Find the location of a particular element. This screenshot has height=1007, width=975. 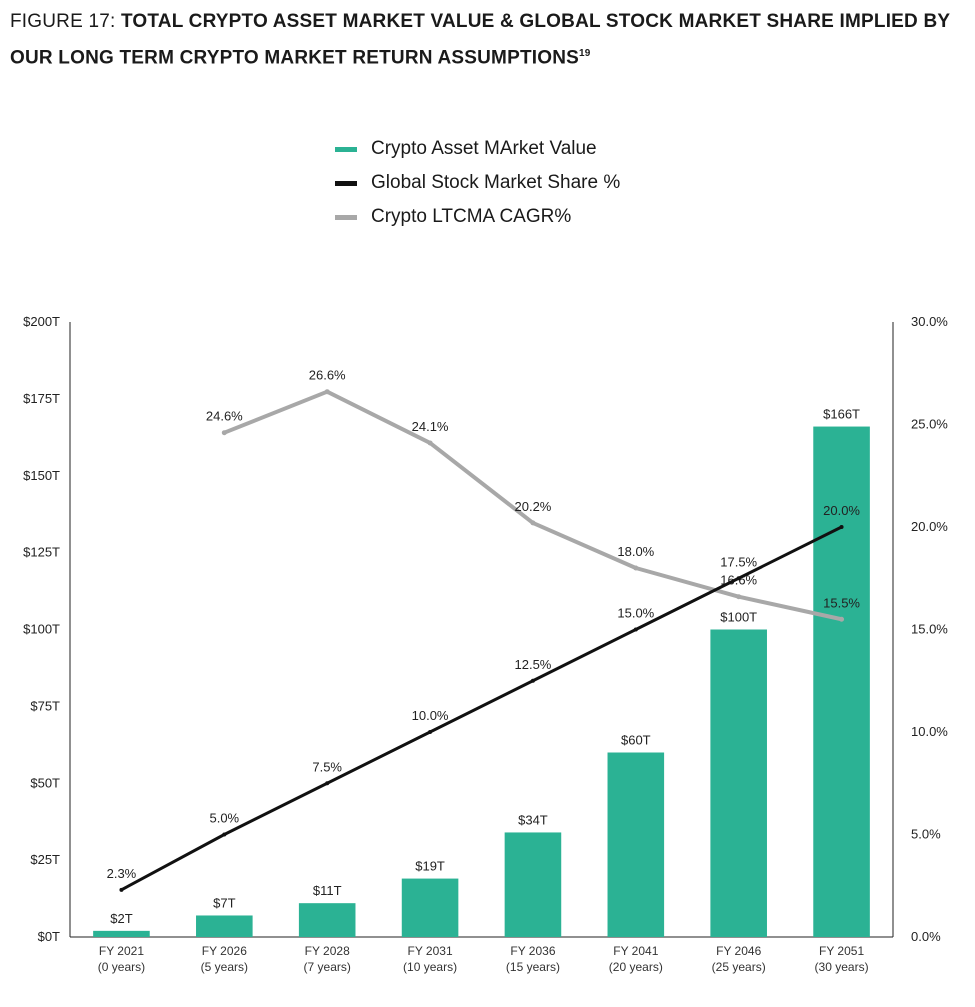

stock-share-label: 20.0% is located at coordinates (841, 510).